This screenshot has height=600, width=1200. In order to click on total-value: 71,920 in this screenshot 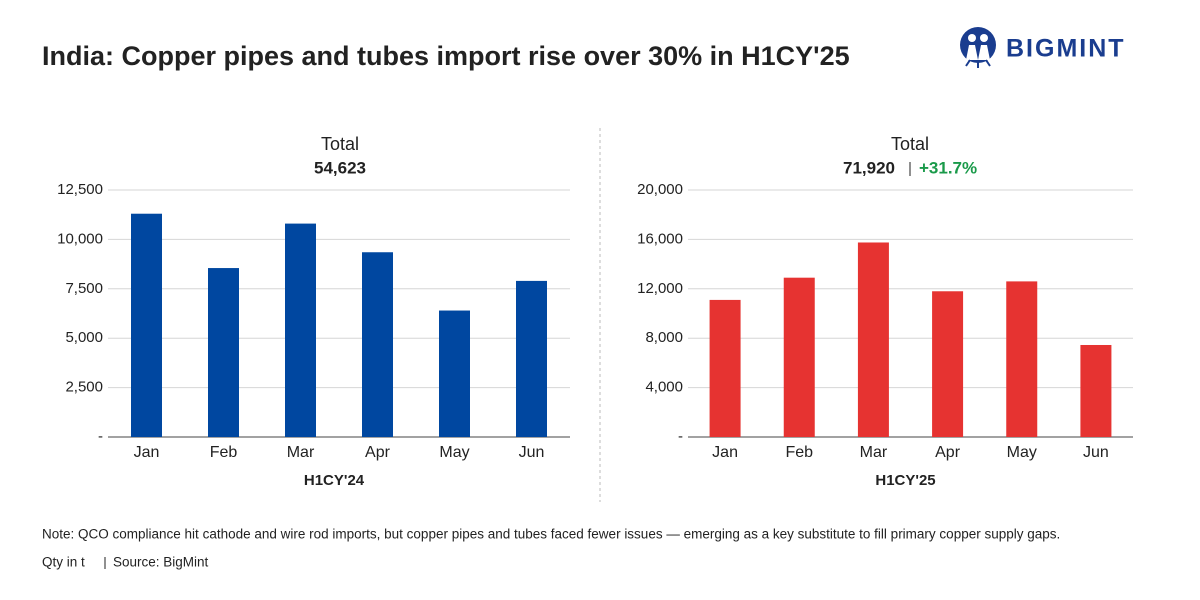, I will do `click(869, 167)`.